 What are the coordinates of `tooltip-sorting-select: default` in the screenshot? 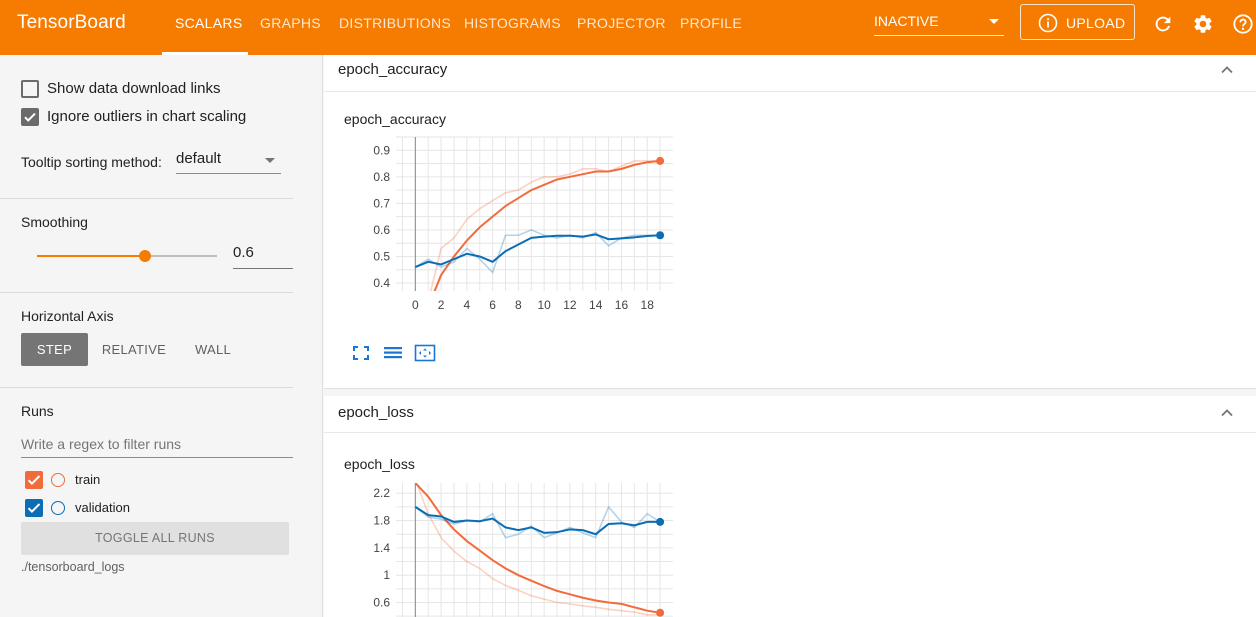 It's located at (228, 162).